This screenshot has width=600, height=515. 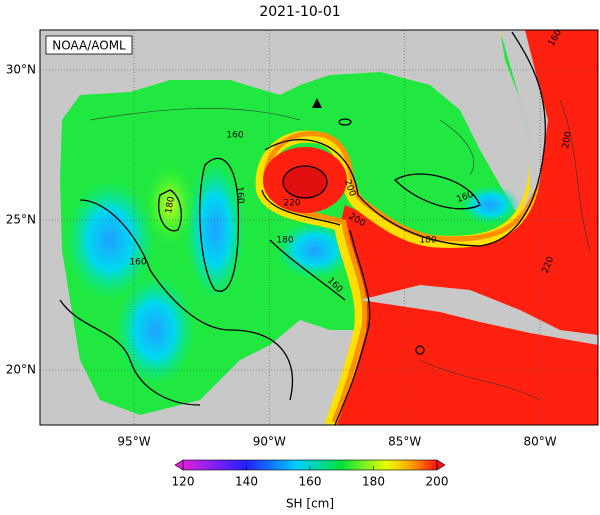 What do you see at coordinates (246, 482) in the screenshot?
I see `colorbar-tick-label: 140` at bounding box center [246, 482].